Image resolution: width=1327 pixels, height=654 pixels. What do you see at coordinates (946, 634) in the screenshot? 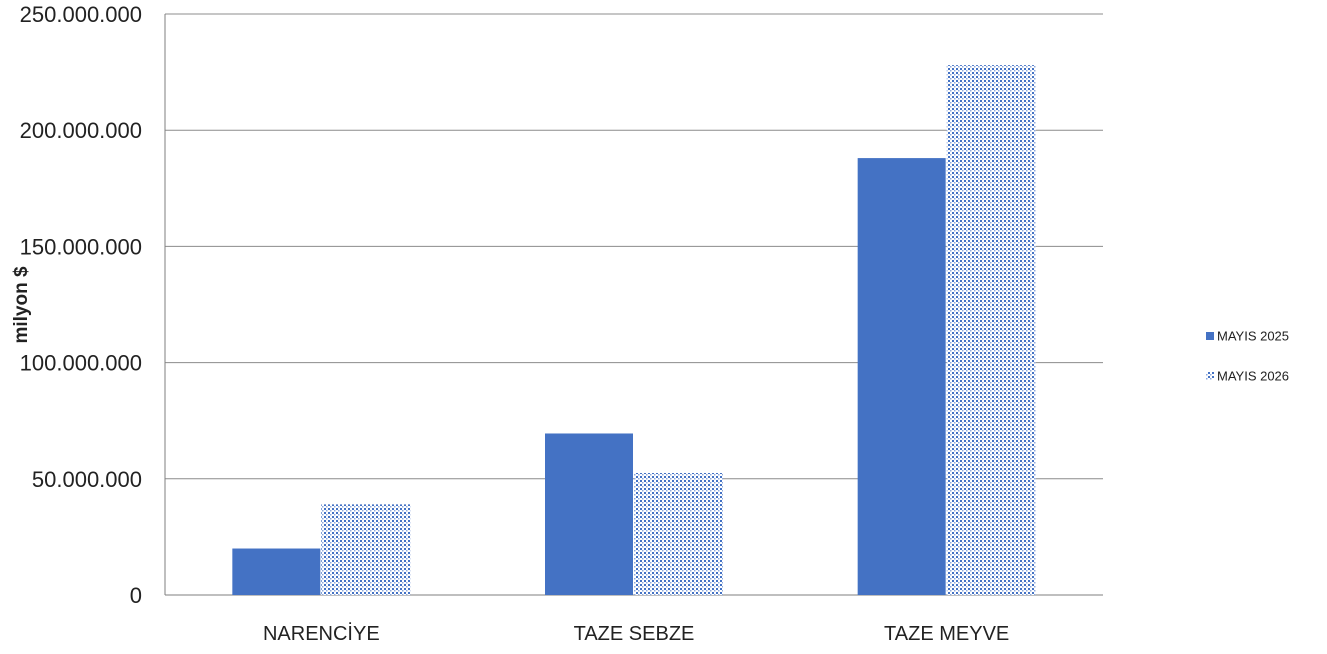
I see `x-tick-label: TAZE MEYVE` at bounding box center [946, 634].